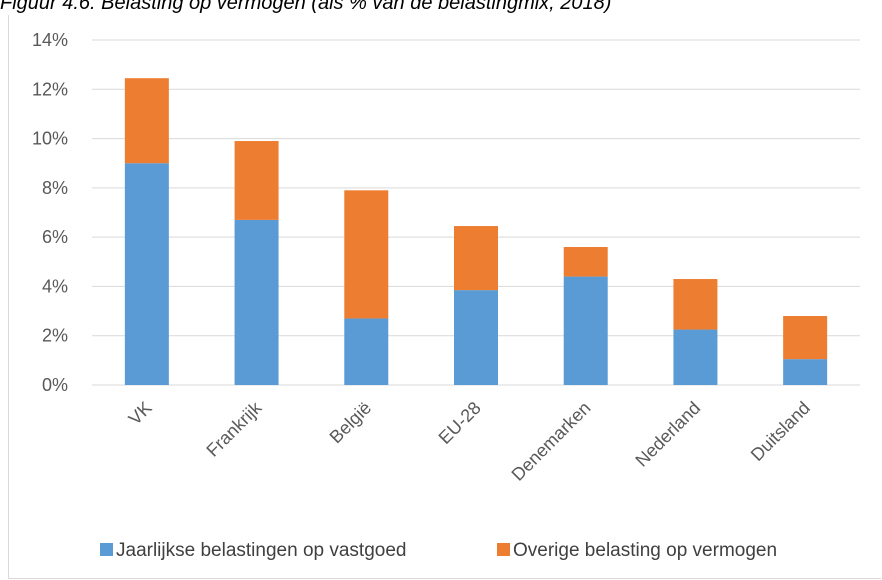 This screenshot has width=882, height=580. I want to click on y-tick-label: 12%, so click(50, 89).